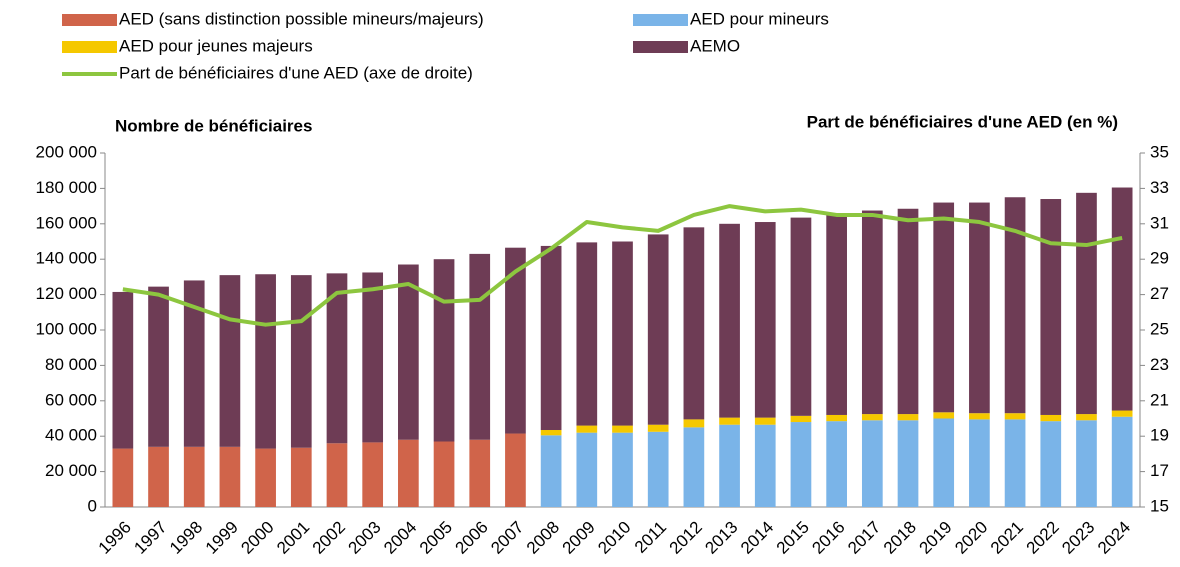 This screenshot has height=567, width=1180. What do you see at coordinates (329, 538) in the screenshot?
I see `x-tick-label: 2002` at bounding box center [329, 538].